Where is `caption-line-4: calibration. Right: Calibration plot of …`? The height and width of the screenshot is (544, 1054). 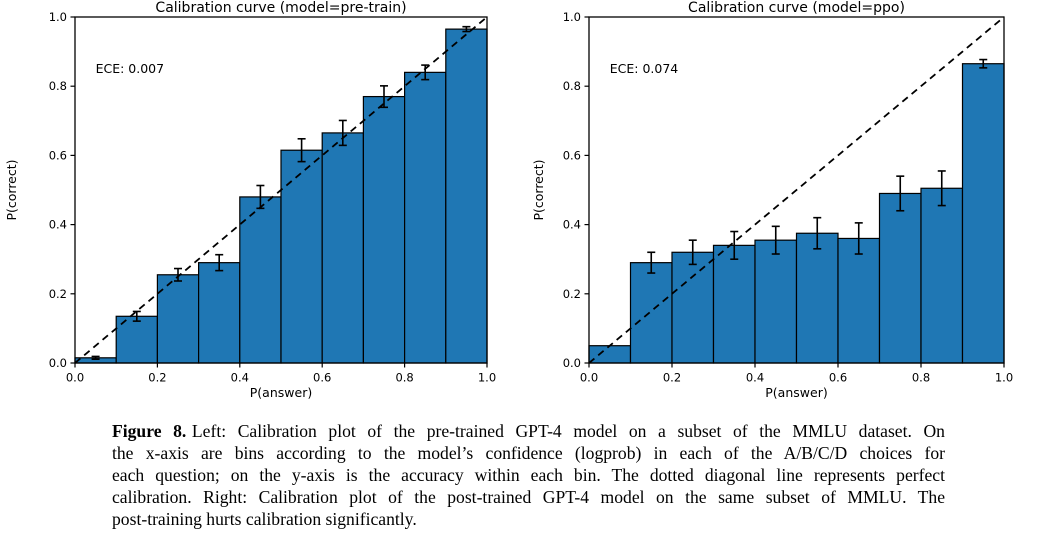
caption-line-4: calibration. Right: Calibration plot of … is located at coordinates (528, 497).